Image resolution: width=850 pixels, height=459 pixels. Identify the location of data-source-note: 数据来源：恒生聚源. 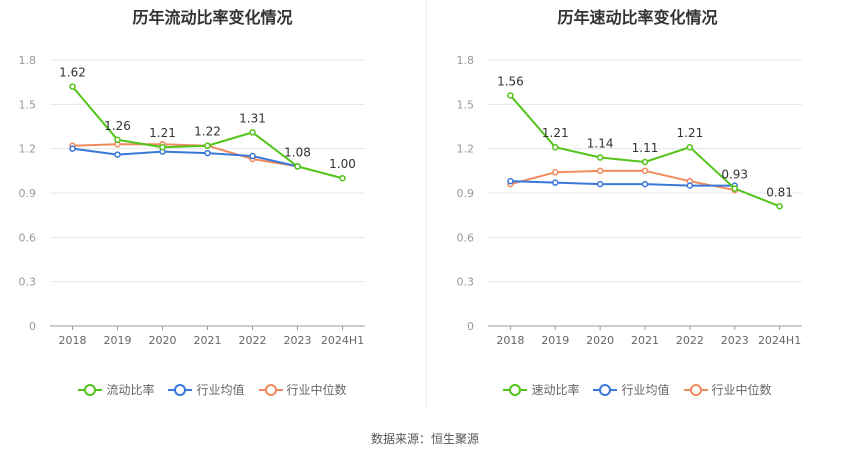
(424, 439).